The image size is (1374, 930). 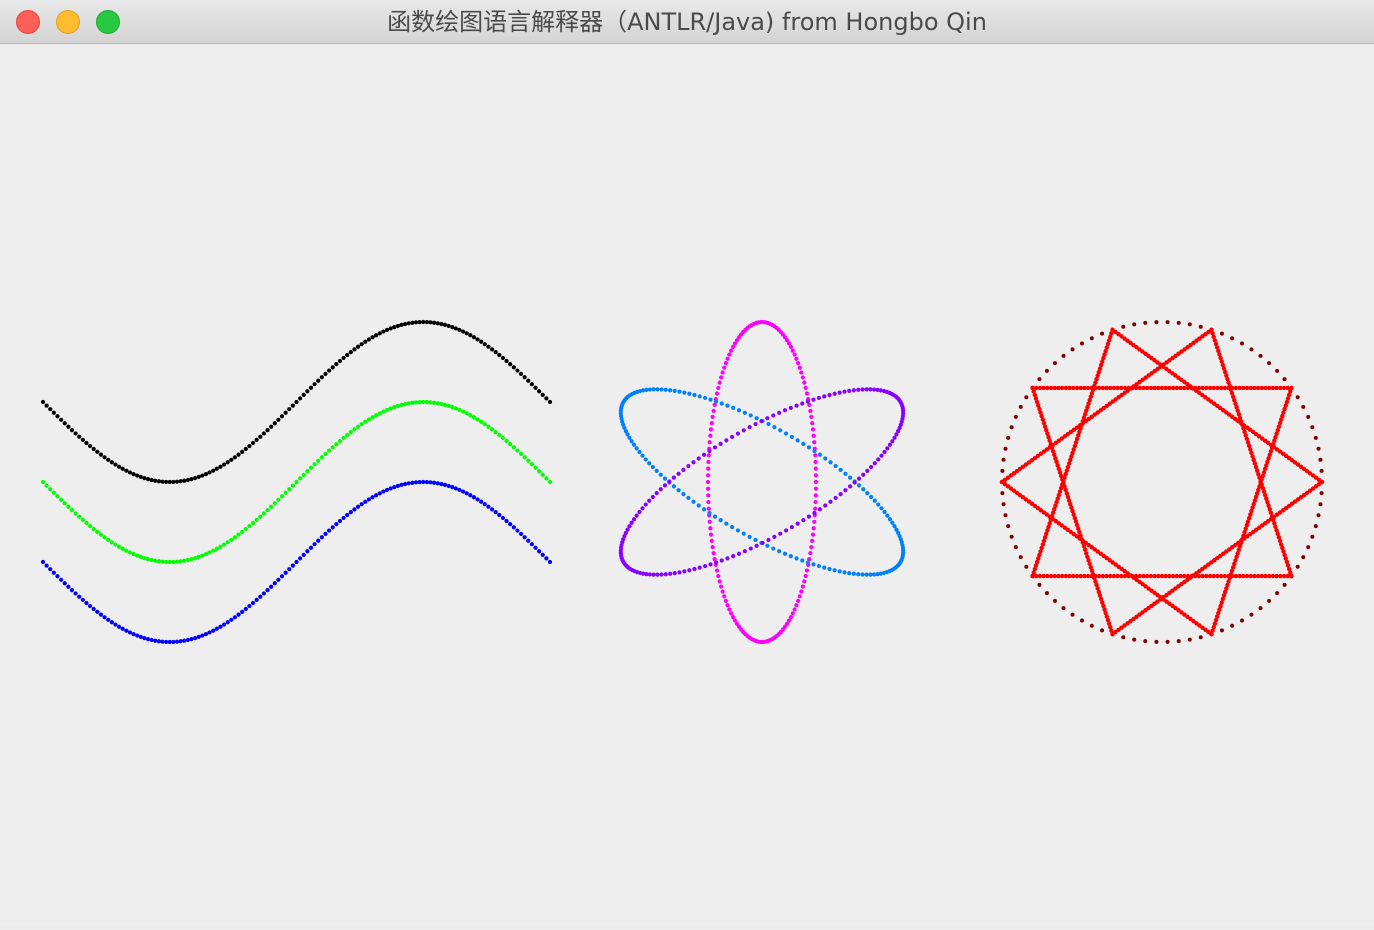 What do you see at coordinates (296, 482) in the screenshot?
I see `sine-curves` at bounding box center [296, 482].